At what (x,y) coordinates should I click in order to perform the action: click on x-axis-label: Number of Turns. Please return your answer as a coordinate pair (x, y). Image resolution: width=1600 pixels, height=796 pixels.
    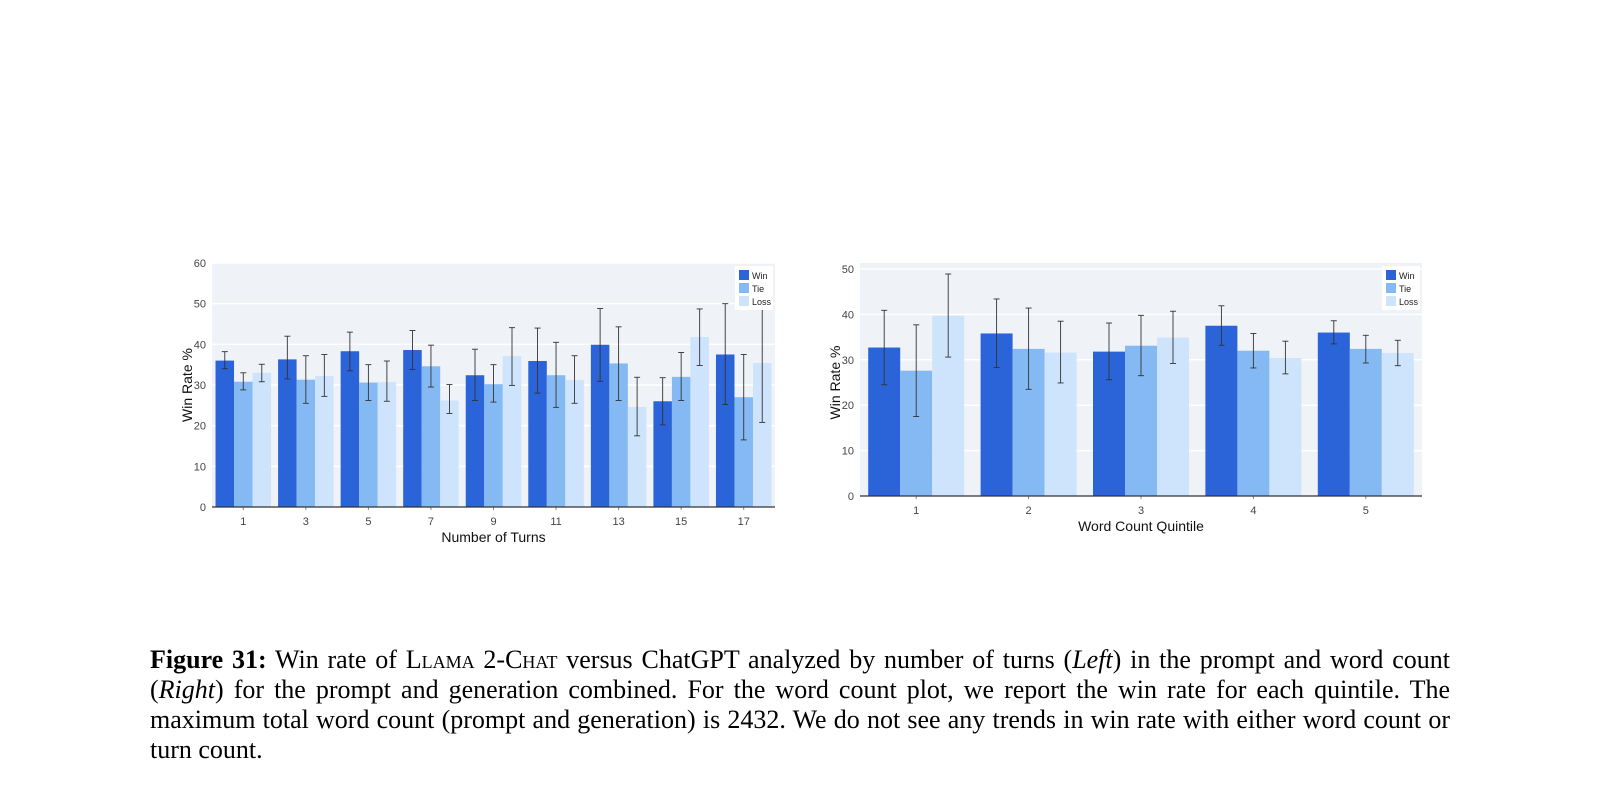
    Looking at the image, I should click on (493, 537).